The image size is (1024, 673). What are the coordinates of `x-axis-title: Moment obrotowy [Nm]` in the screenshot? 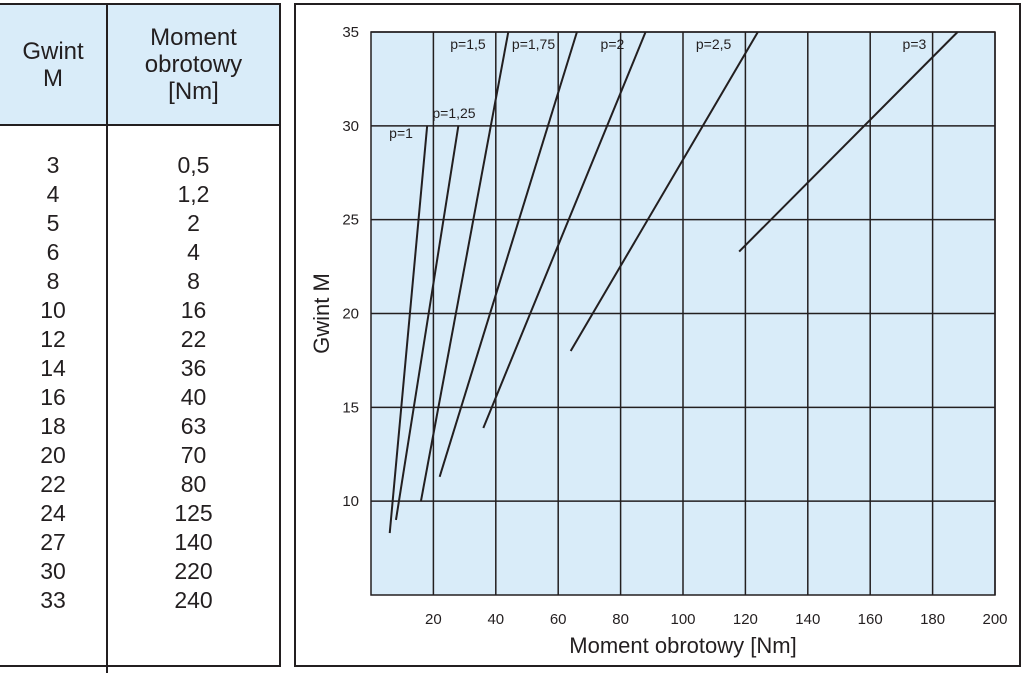 It's located at (682, 645).